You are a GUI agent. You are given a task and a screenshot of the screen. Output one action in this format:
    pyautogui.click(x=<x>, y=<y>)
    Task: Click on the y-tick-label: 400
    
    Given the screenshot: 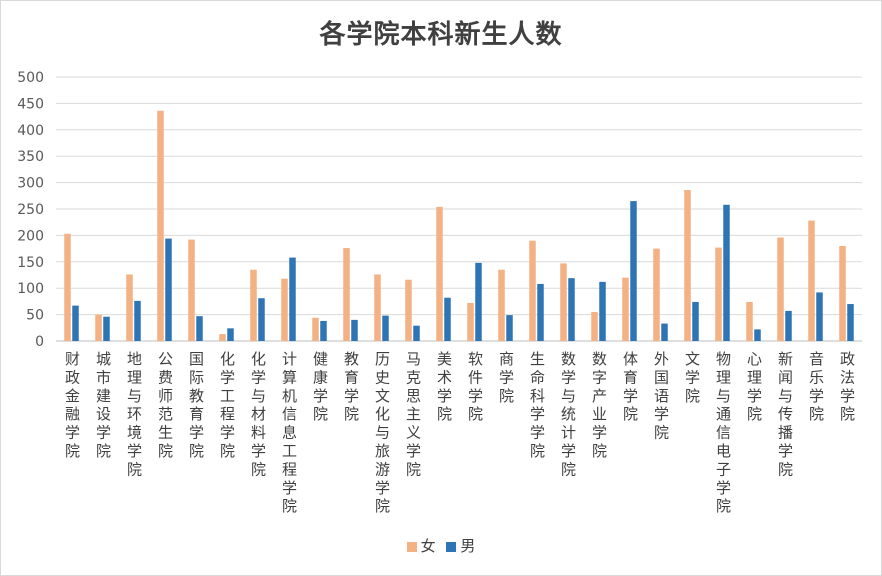 What is the action you would take?
    pyautogui.click(x=30, y=131)
    